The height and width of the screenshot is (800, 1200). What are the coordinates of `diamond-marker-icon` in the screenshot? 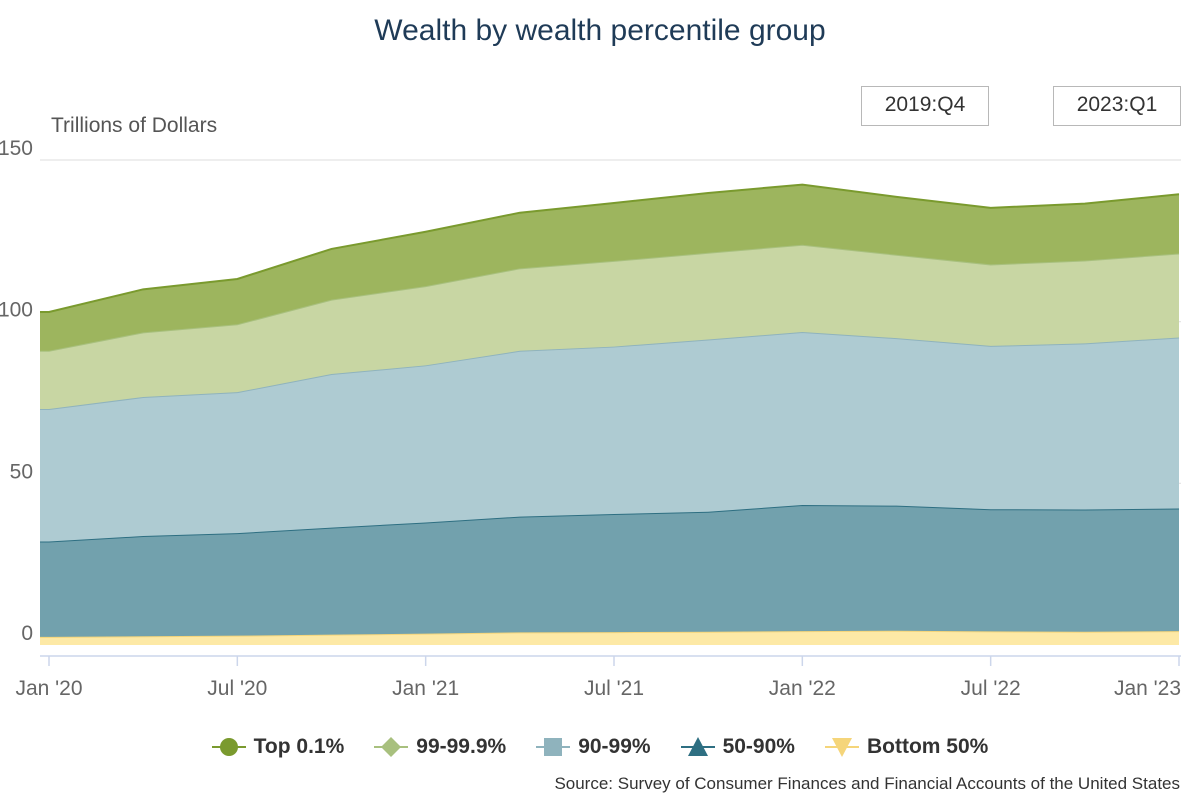 It's located at (391, 747).